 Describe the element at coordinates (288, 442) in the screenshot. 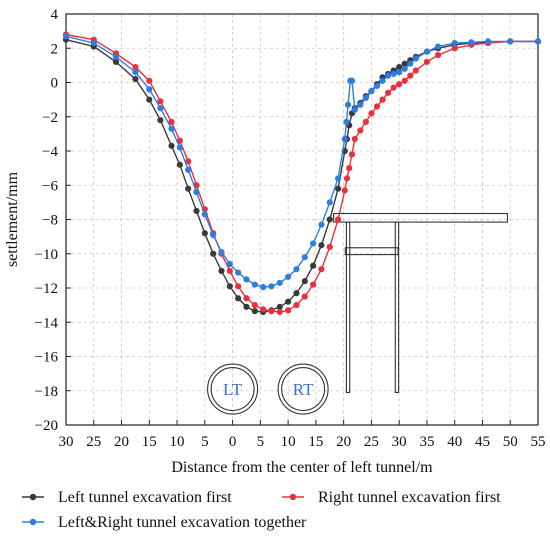

I see `x-tick-label: 10` at that location.